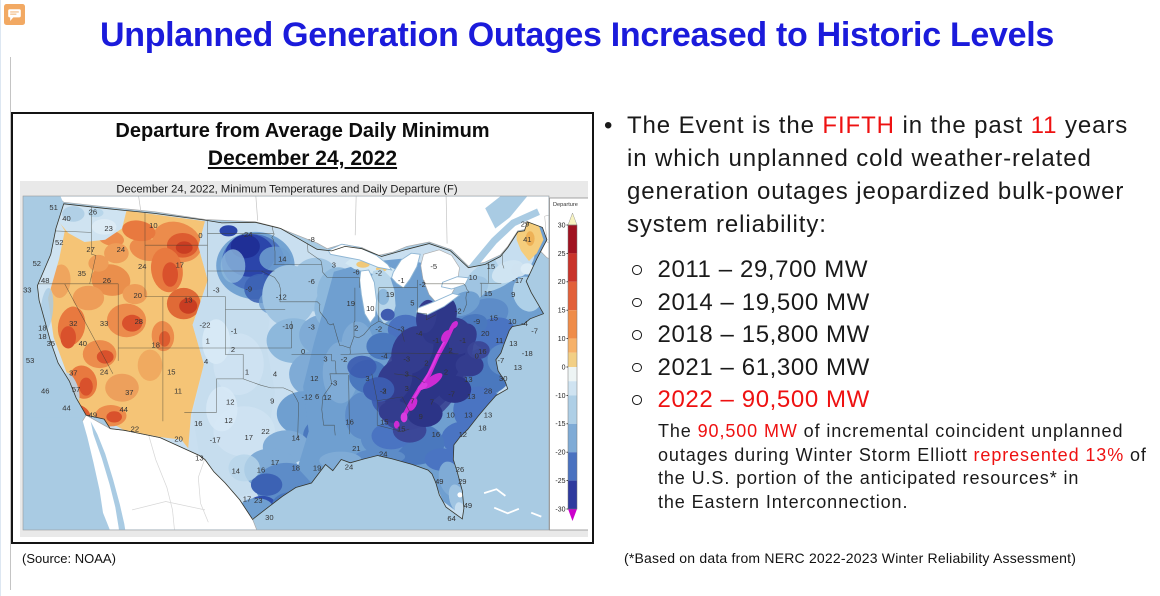 Image resolution: width=1160 pixels, height=596 pixels. I want to click on svg-text: -5, so click(433, 266).